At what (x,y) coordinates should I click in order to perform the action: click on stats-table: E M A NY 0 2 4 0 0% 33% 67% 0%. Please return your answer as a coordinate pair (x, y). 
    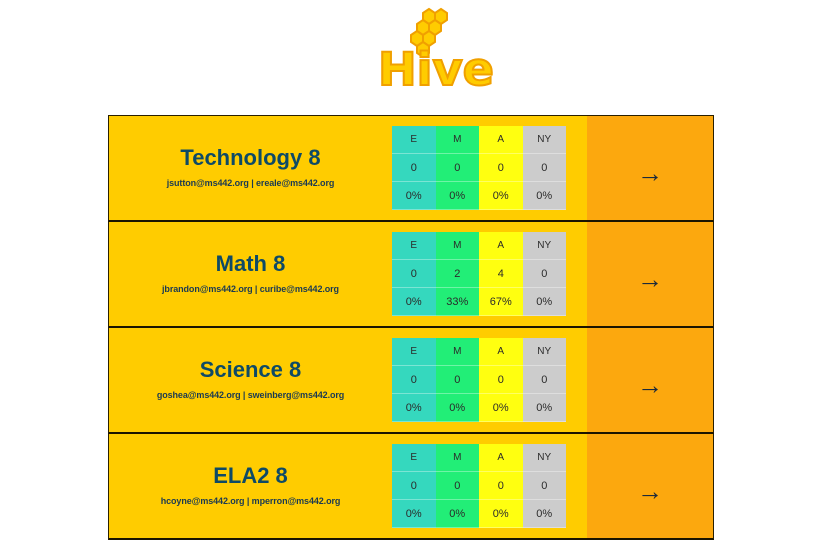
    Looking at the image, I should click on (479, 274).